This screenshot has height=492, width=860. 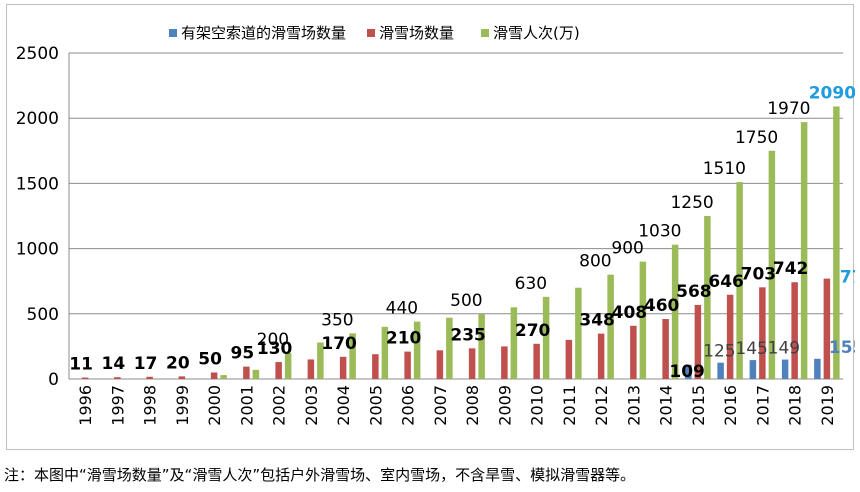 What do you see at coordinates (311, 405) in the screenshot?
I see `x-tick-label: 2003` at bounding box center [311, 405].